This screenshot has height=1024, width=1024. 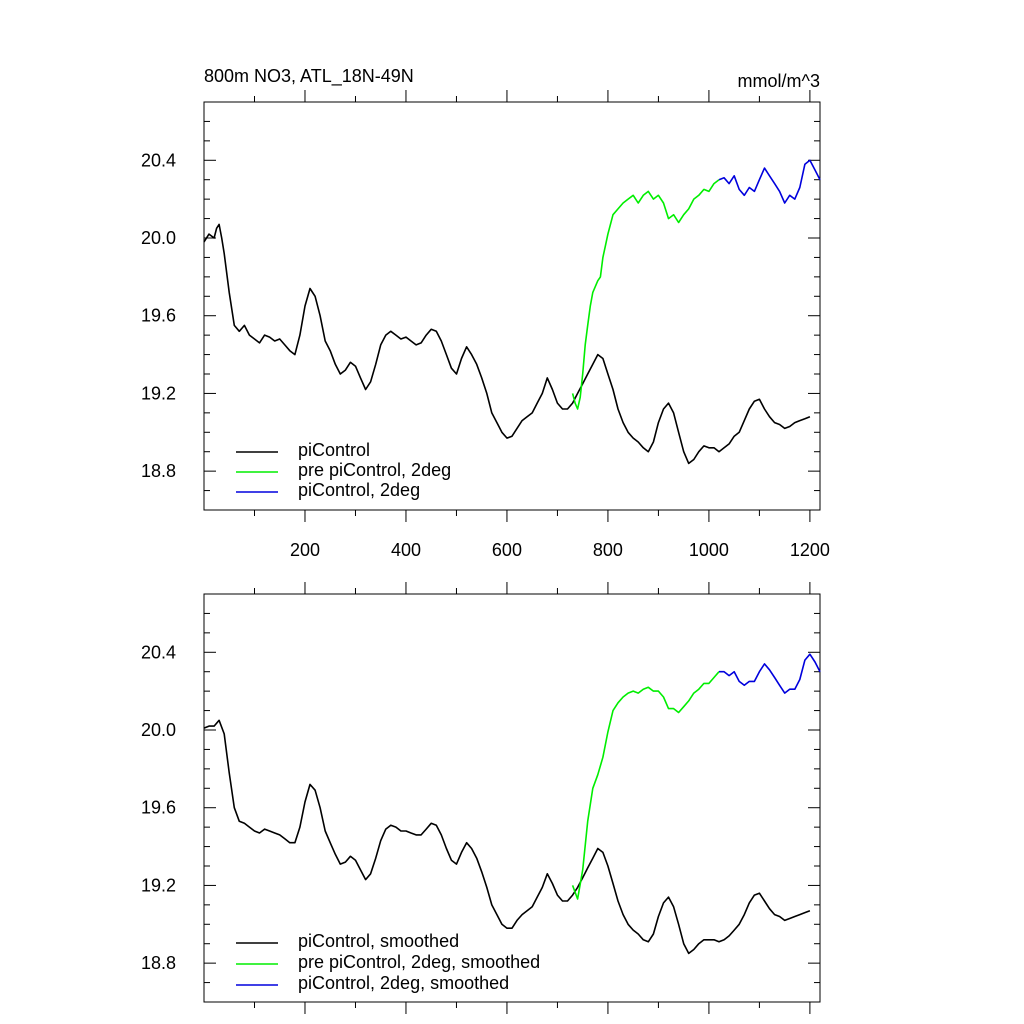 I want to click on legend-label-1: piControl, so click(x=334, y=450).